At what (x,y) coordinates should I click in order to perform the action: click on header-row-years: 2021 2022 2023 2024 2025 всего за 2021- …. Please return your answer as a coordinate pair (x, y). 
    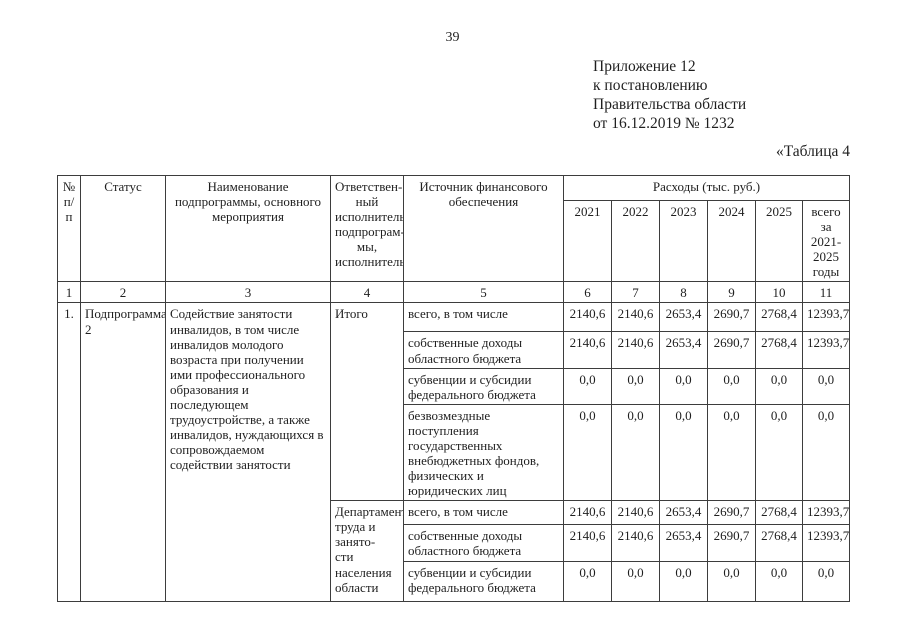
    Looking at the image, I should click on (454, 241).